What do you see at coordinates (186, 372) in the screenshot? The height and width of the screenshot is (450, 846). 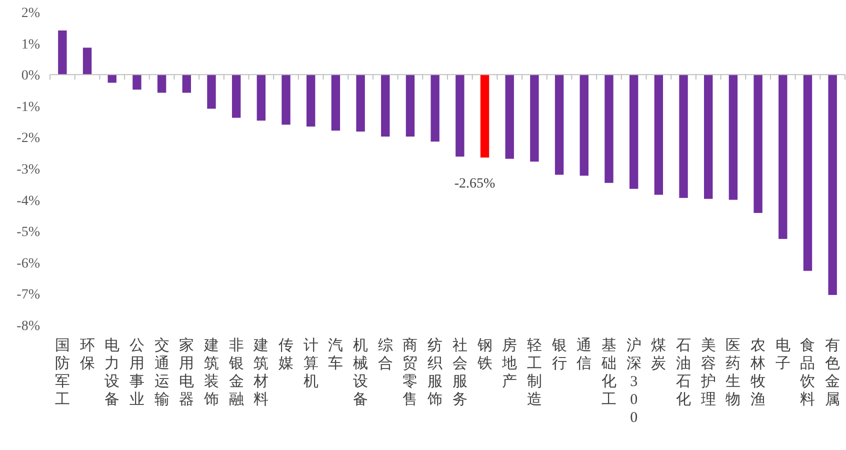 I see `x-tick-label: 家用电器` at bounding box center [186, 372].